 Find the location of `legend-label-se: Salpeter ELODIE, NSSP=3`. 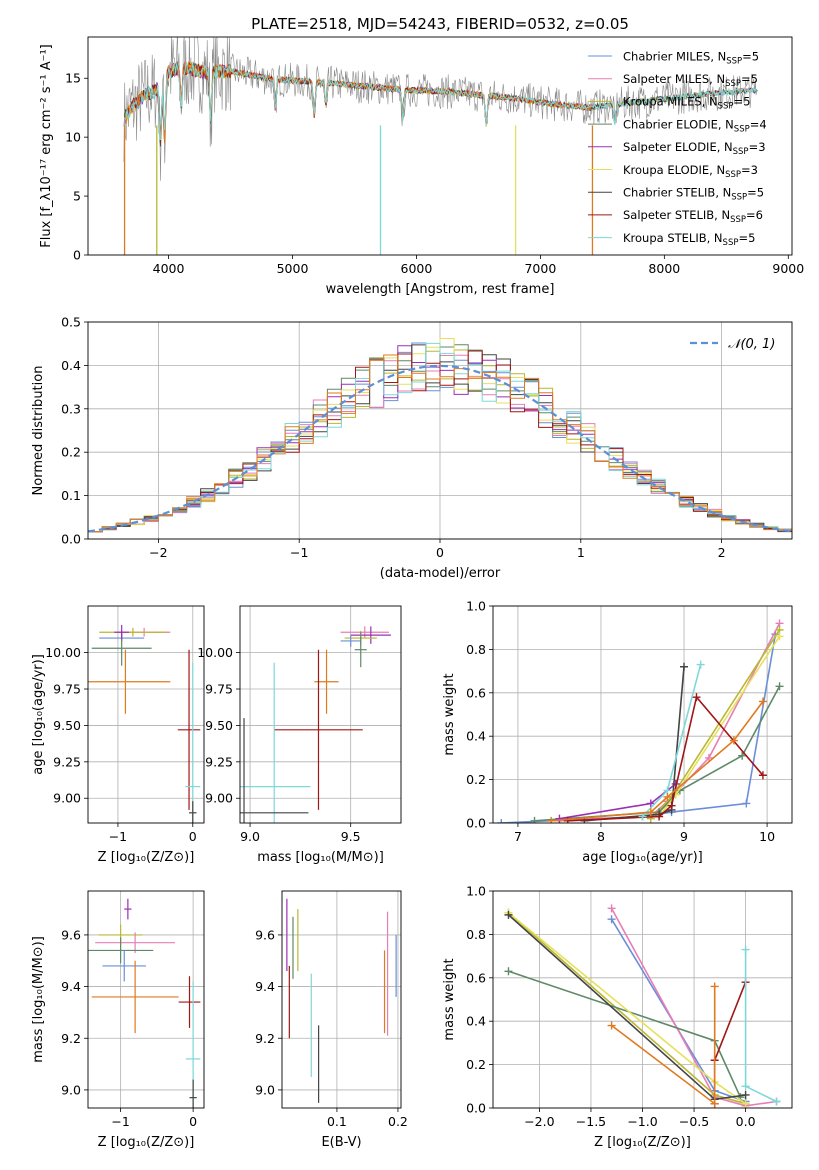

legend-label-se: Salpeter ELODIE, NSSP=3 is located at coordinates (694, 148).